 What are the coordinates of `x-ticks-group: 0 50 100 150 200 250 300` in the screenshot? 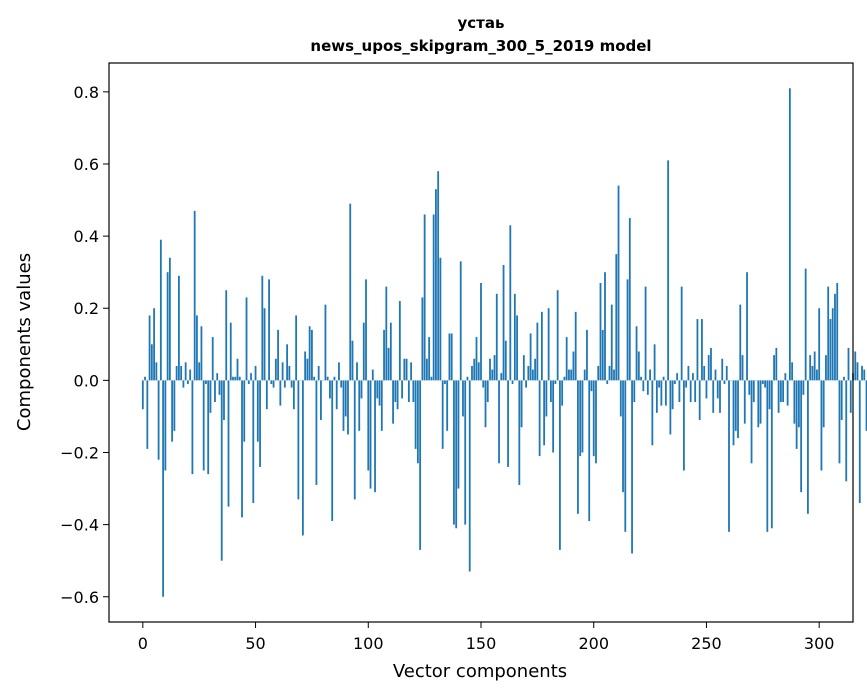 It's located at (486, 637).